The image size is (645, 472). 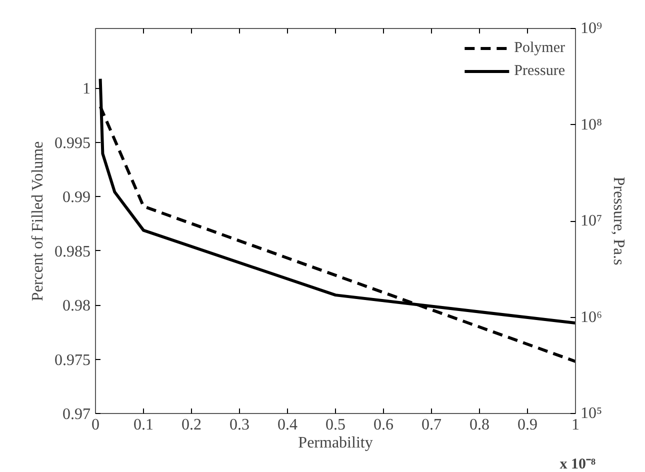 What do you see at coordinates (76, 414) in the screenshot?
I see `y-tick-label: 0.97` at bounding box center [76, 414].